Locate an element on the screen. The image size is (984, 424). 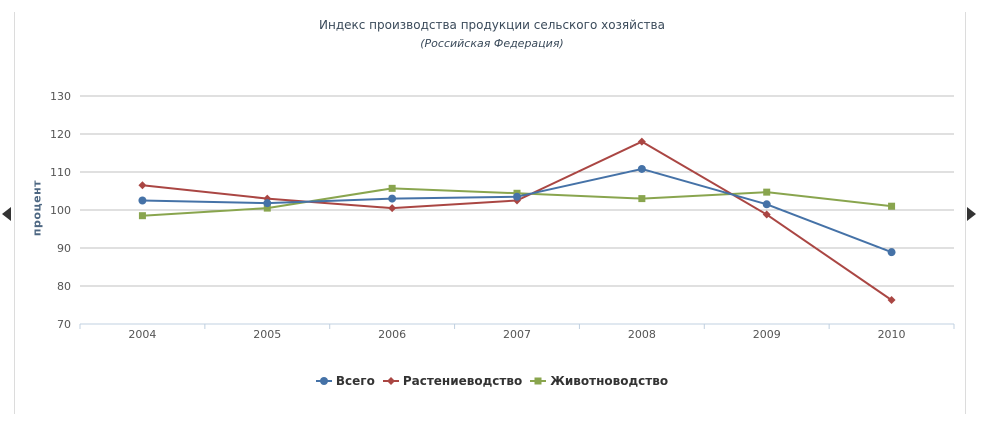
y-tick-label: 110 is located at coordinates (60, 172).